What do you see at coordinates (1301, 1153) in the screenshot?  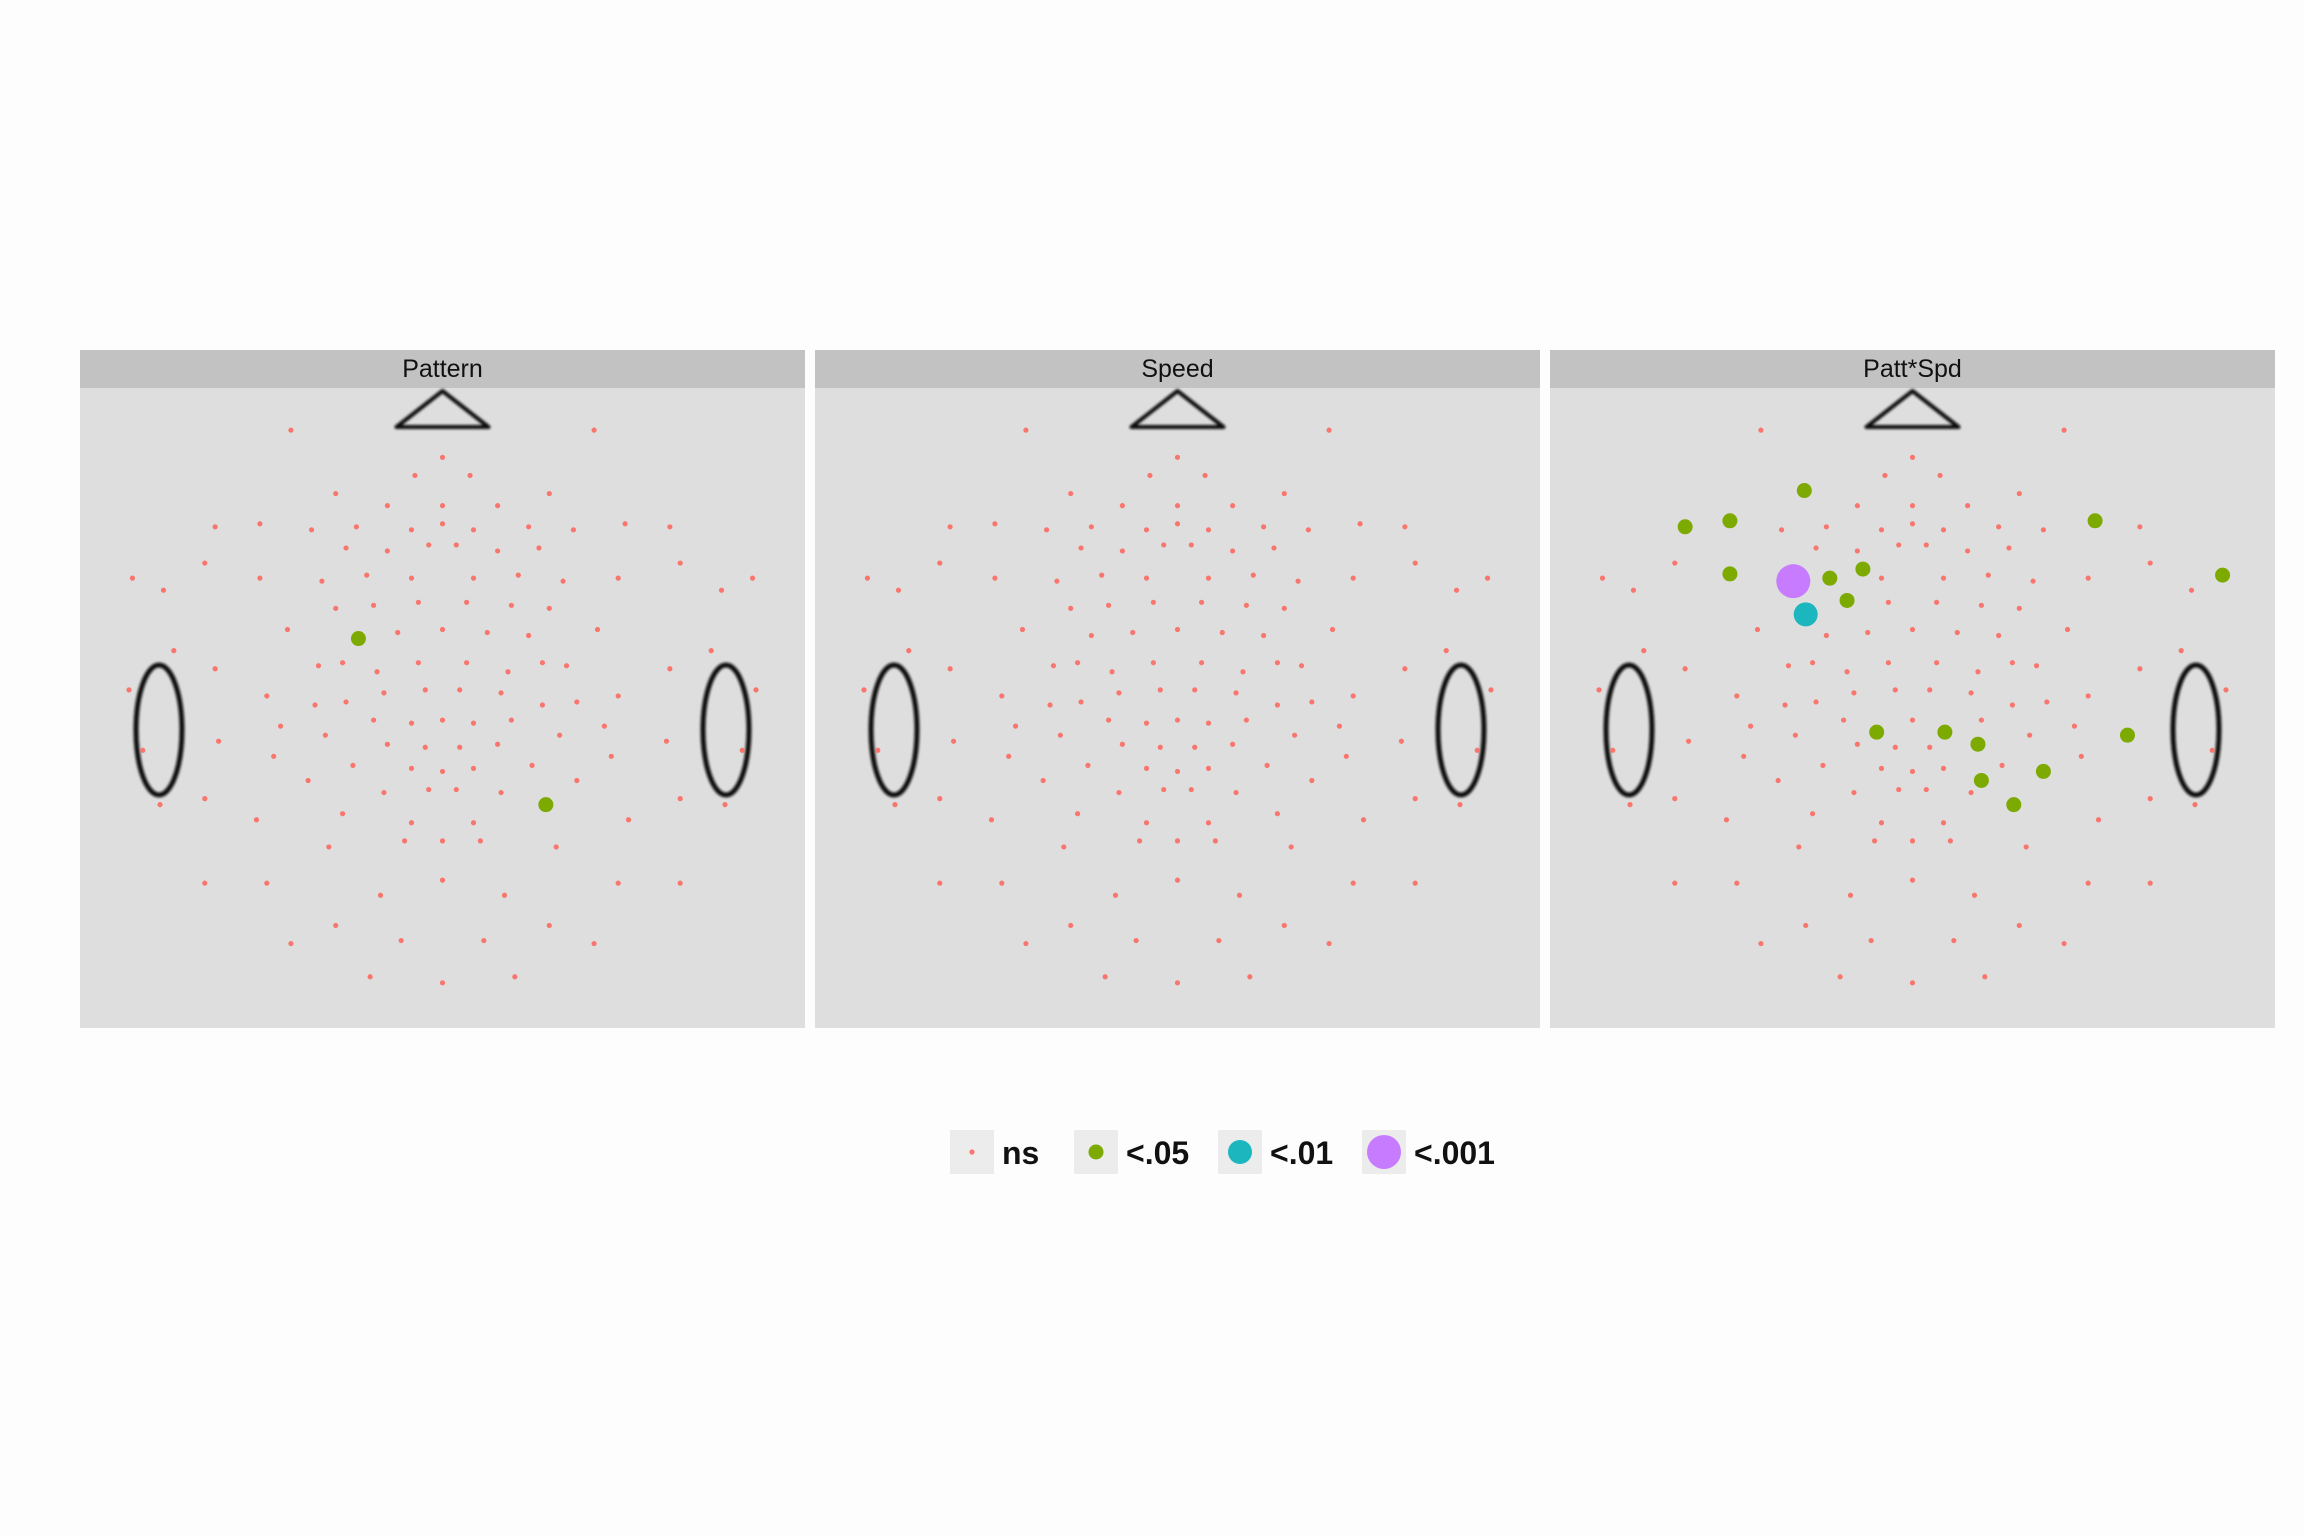 I see `legend-label: <.01` at bounding box center [1301, 1153].